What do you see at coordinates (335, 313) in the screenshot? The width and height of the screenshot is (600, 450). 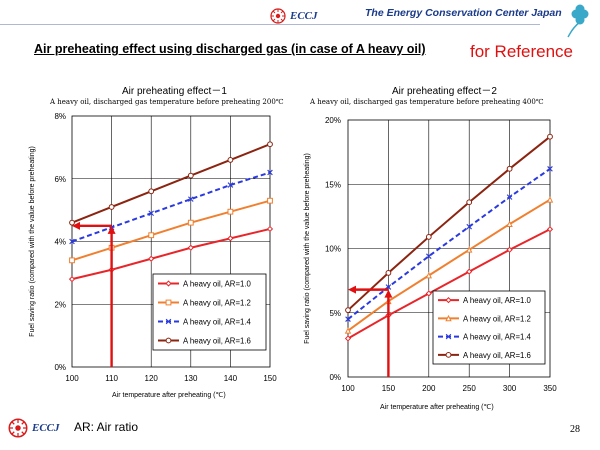 I see `chart2-y-tick-label: 5%` at bounding box center [335, 313].